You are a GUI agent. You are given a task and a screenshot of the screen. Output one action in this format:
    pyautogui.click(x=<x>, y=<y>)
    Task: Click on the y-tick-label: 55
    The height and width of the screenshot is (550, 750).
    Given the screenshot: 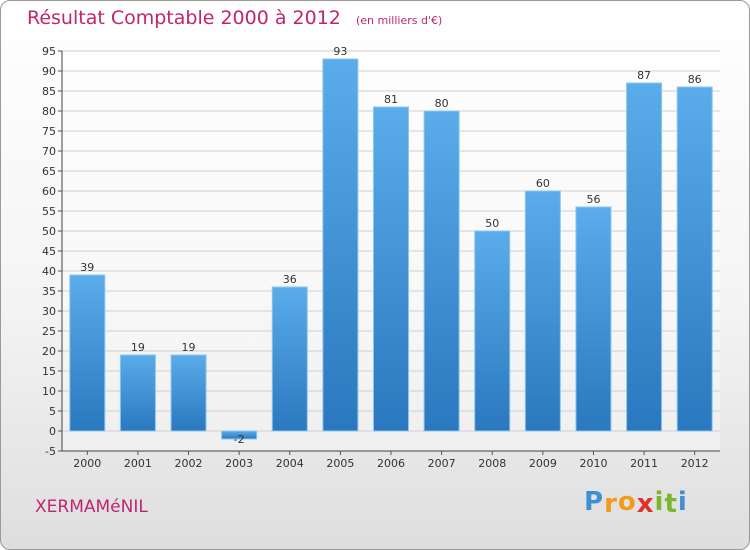 What is the action you would take?
    pyautogui.click(x=49, y=211)
    